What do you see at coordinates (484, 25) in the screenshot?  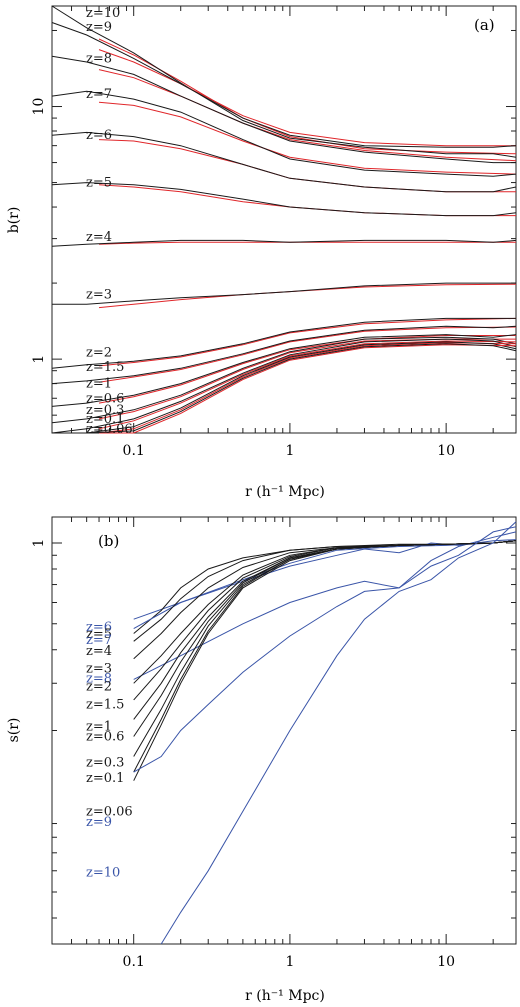 I see `panel-a-tag: (a)` at bounding box center [484, 25].